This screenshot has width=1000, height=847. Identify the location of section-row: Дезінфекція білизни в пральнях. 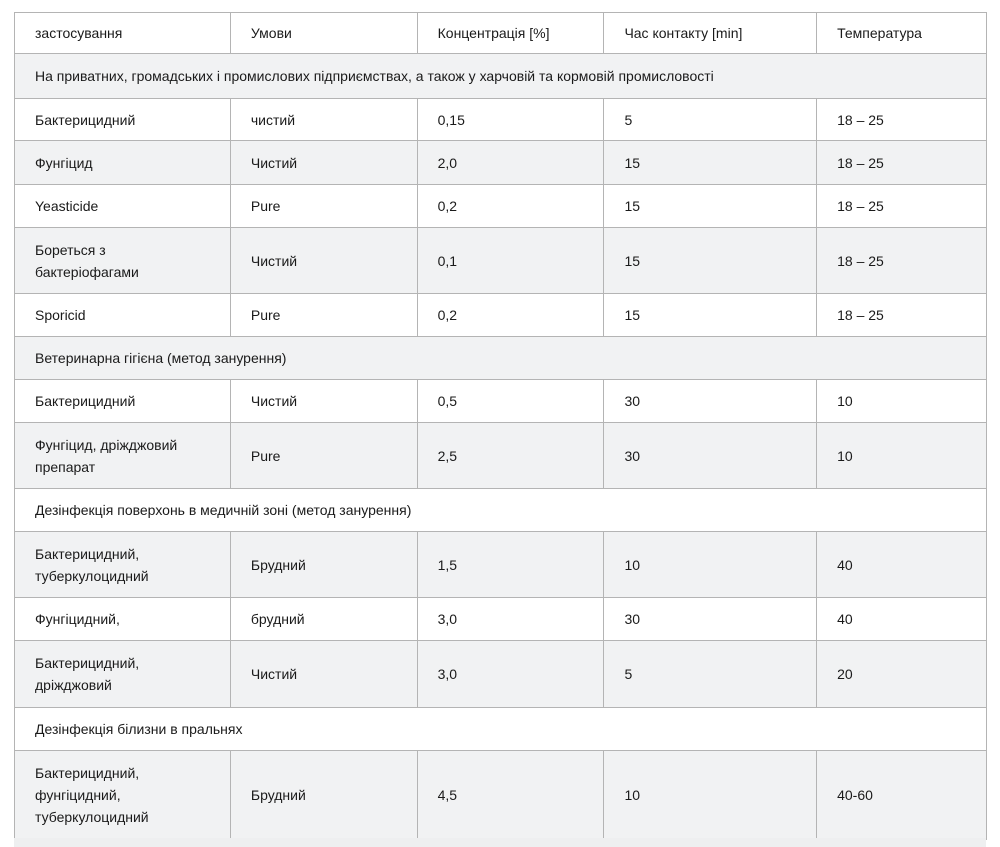
(500, 729).